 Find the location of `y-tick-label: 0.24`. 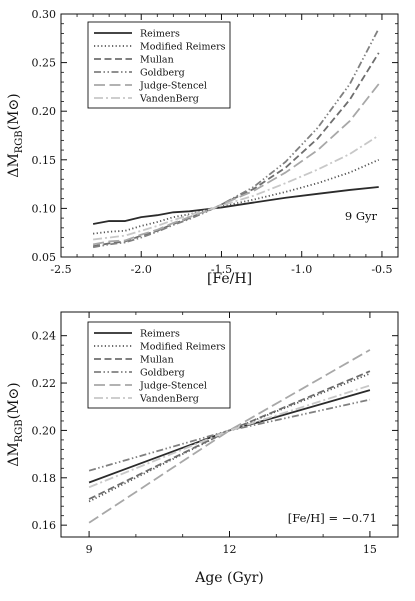

y-tick-label: 0.24 is located at coordinates (44, 336).